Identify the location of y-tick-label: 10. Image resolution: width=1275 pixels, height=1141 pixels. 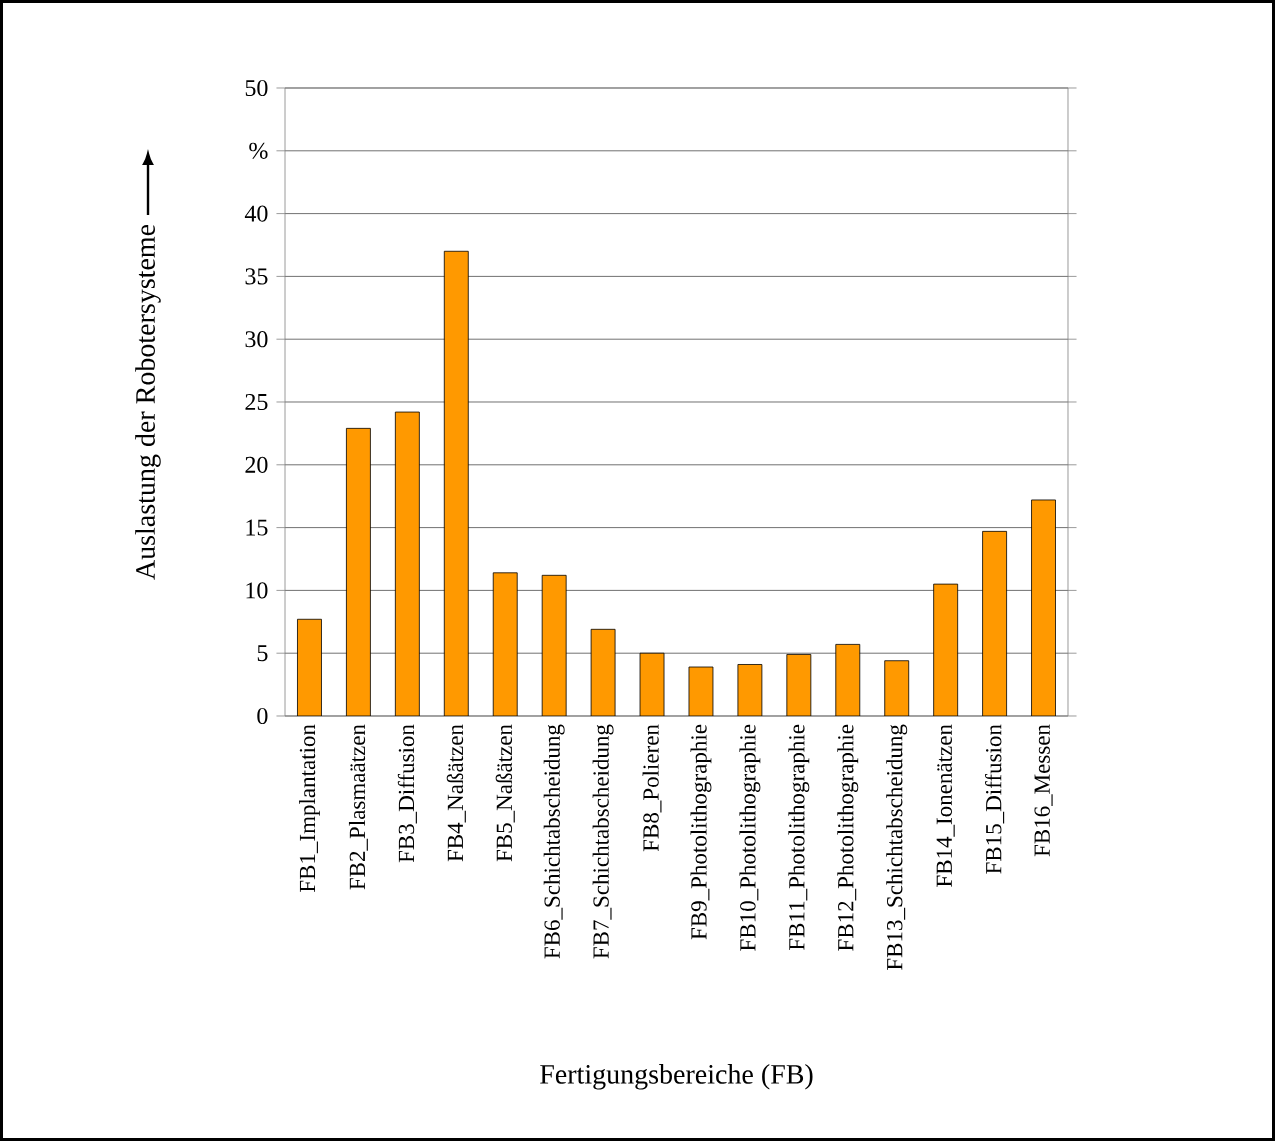
(257, 590).